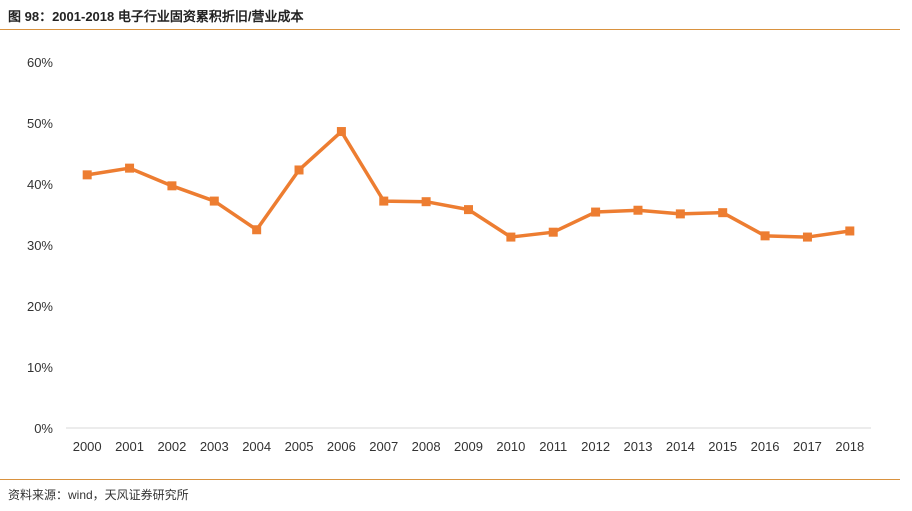 Image resolution: width=912 pixels, height=511 pixels. I want to click on chart-title: 图 98：2001-2018 电子行业固资累积折旧/营业成本, so click(156, 16).